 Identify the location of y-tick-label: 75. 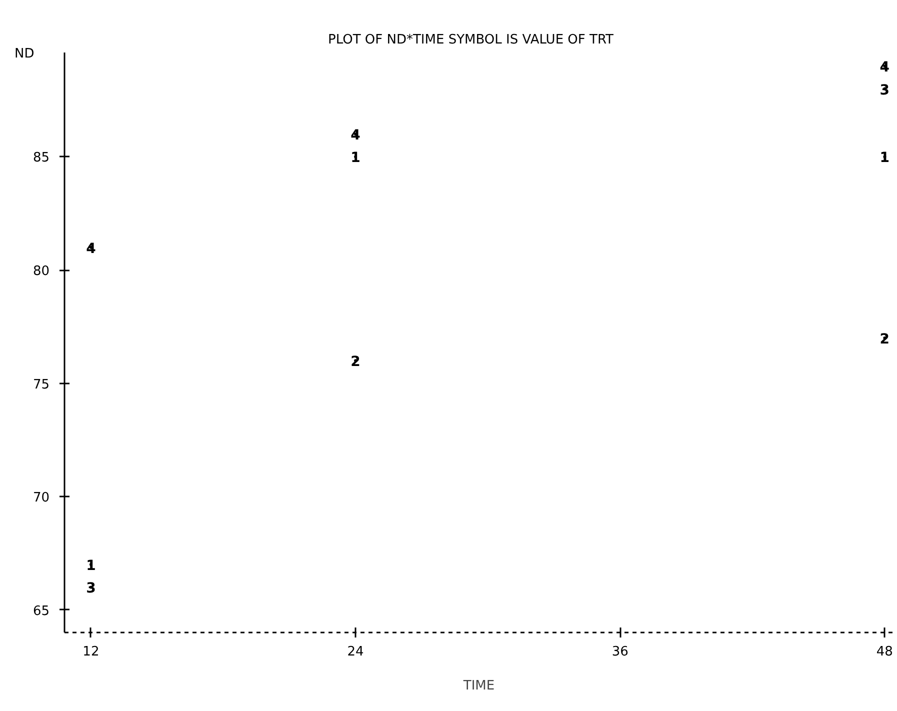
(41, 384).